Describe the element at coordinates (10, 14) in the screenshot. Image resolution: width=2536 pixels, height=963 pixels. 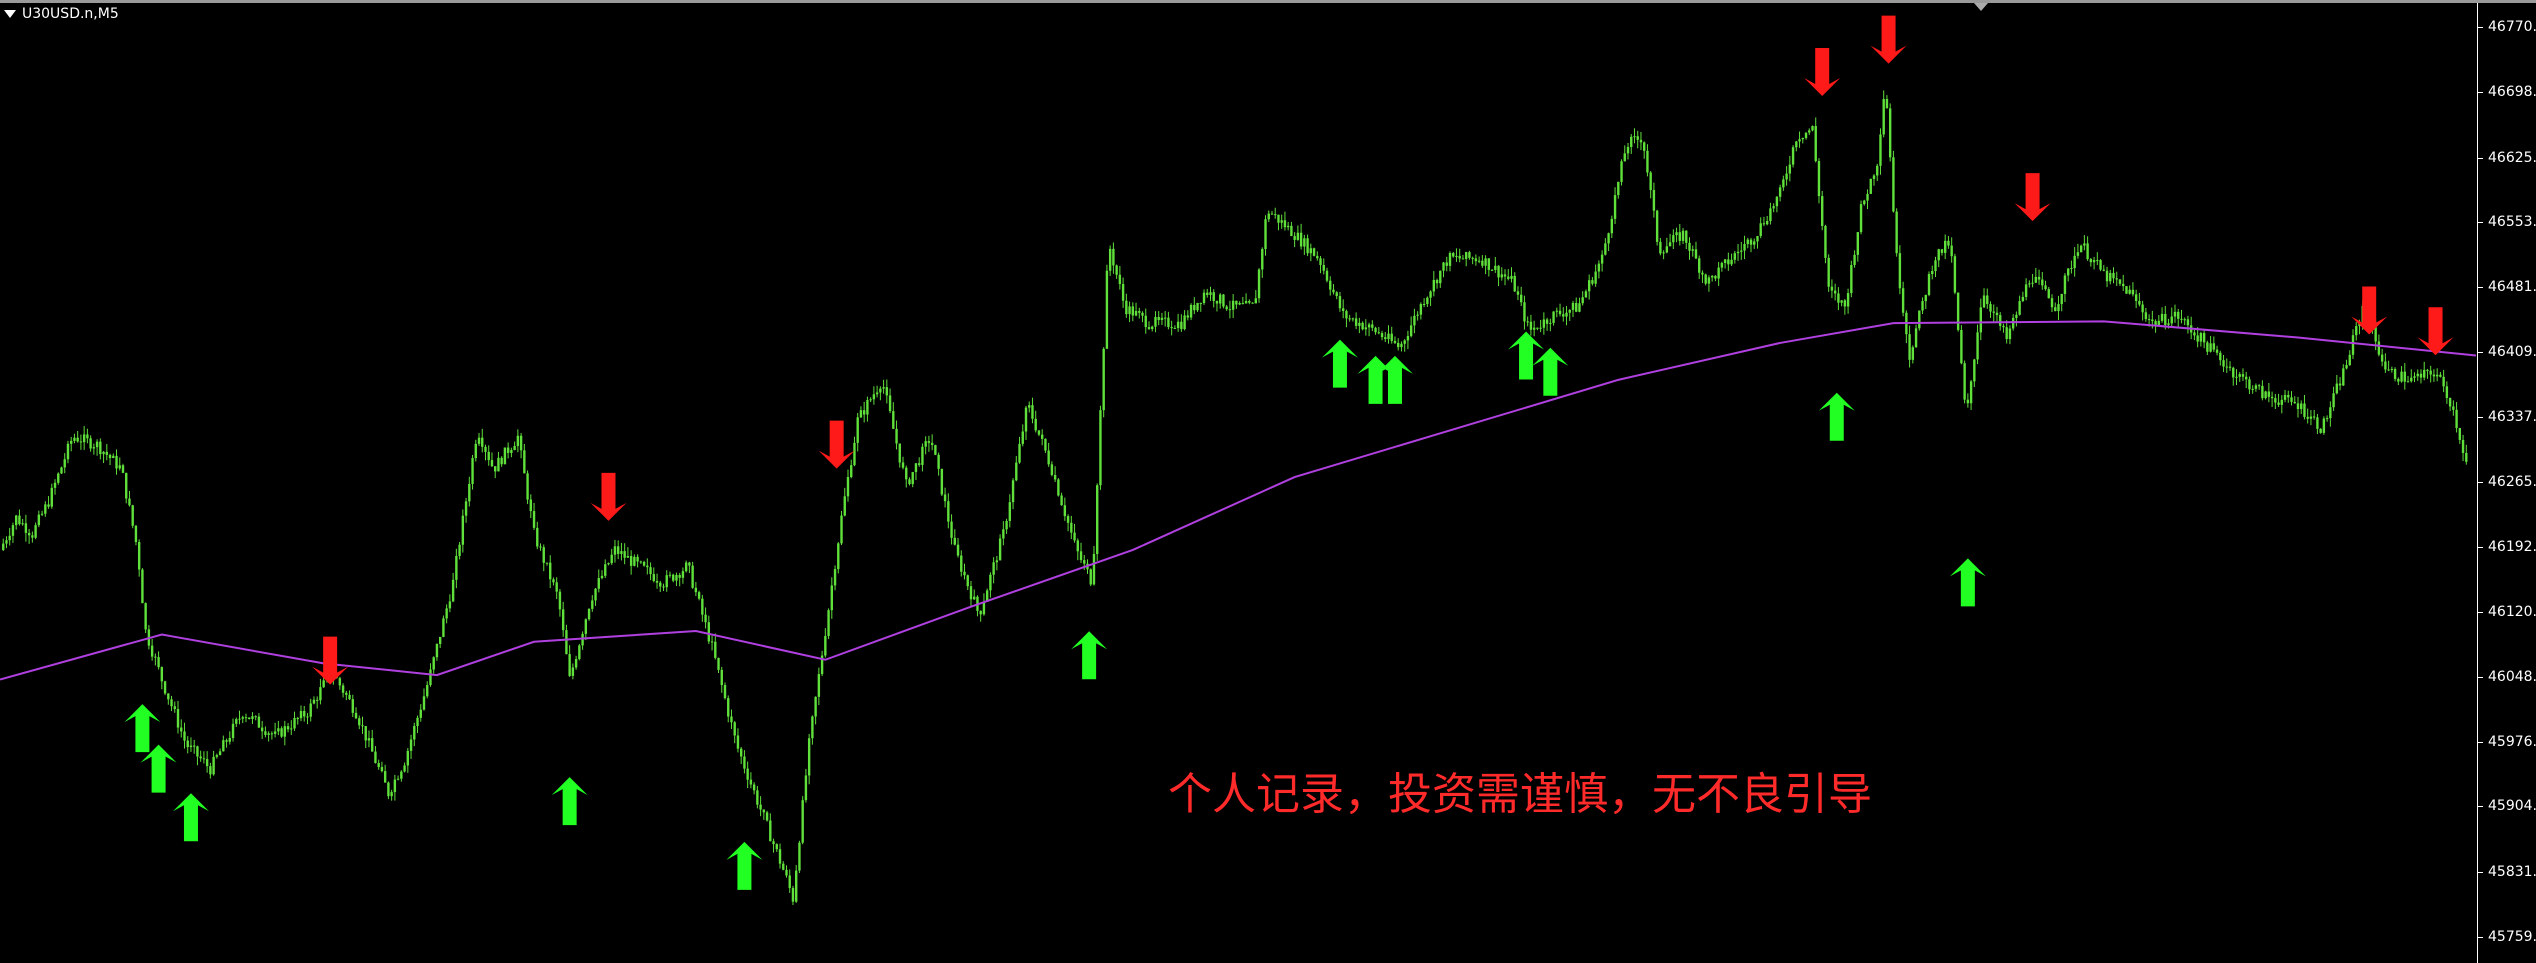
I see `triangle-down-icon` at that location.